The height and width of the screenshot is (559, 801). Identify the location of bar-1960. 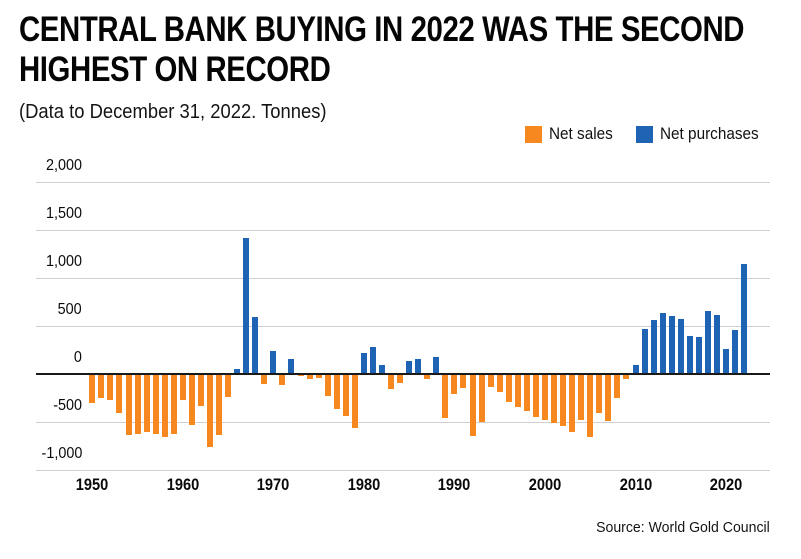
(182, 387).